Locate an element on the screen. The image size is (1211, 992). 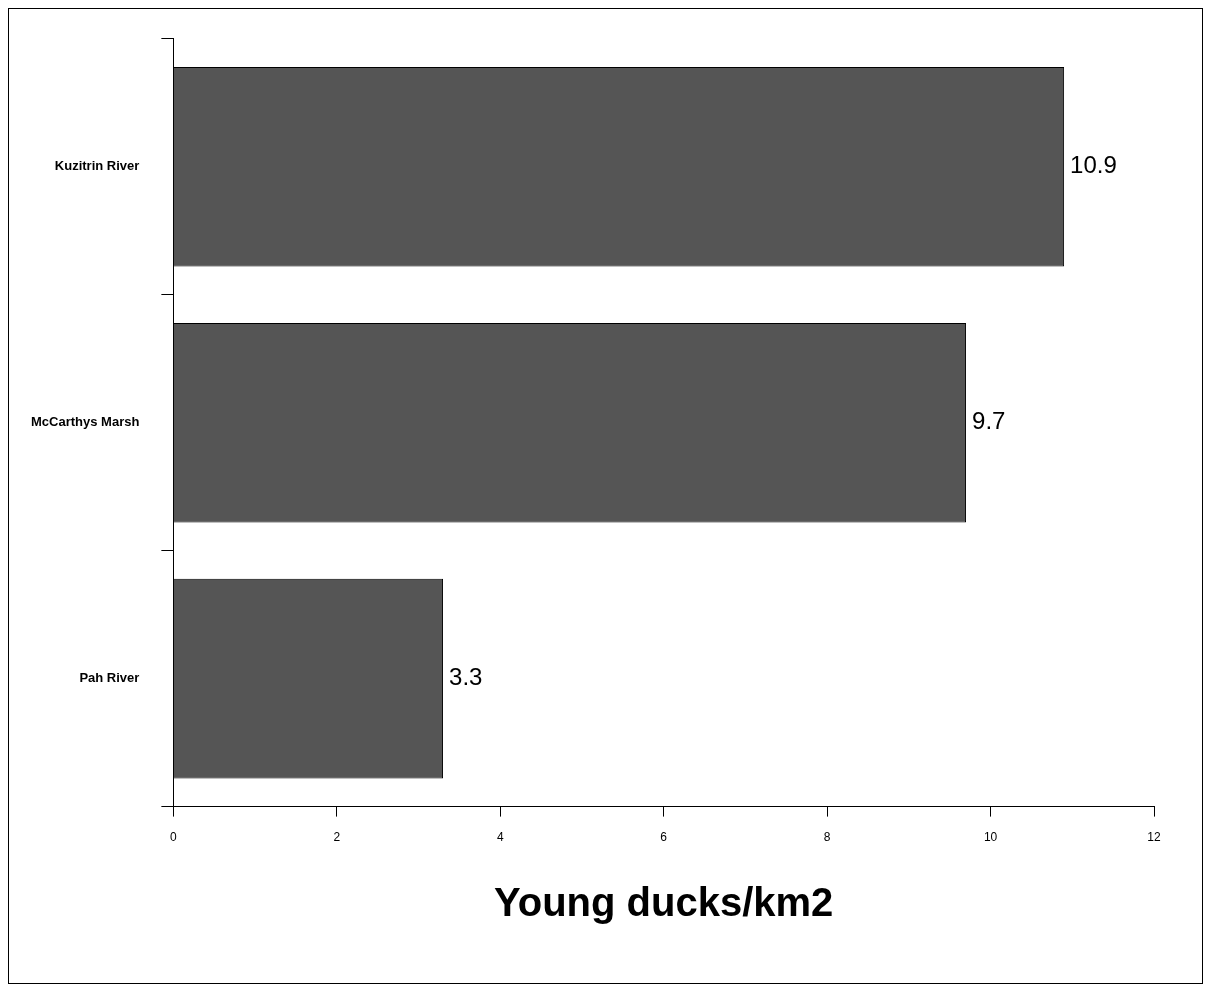
y-tick-label: Kuzitrin River is located at coordinates (97, 166).